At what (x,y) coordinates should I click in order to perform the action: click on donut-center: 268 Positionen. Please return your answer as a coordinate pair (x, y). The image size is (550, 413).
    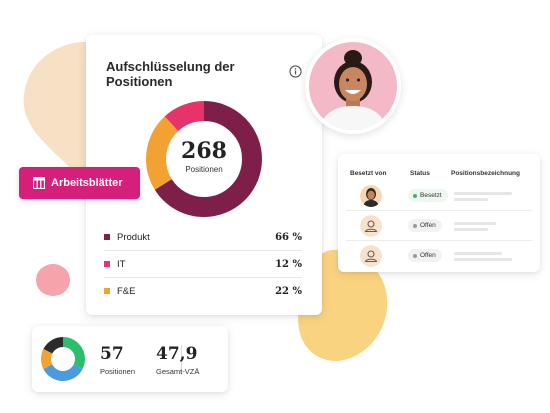
    Looking at the image, I should click on (204, 156).